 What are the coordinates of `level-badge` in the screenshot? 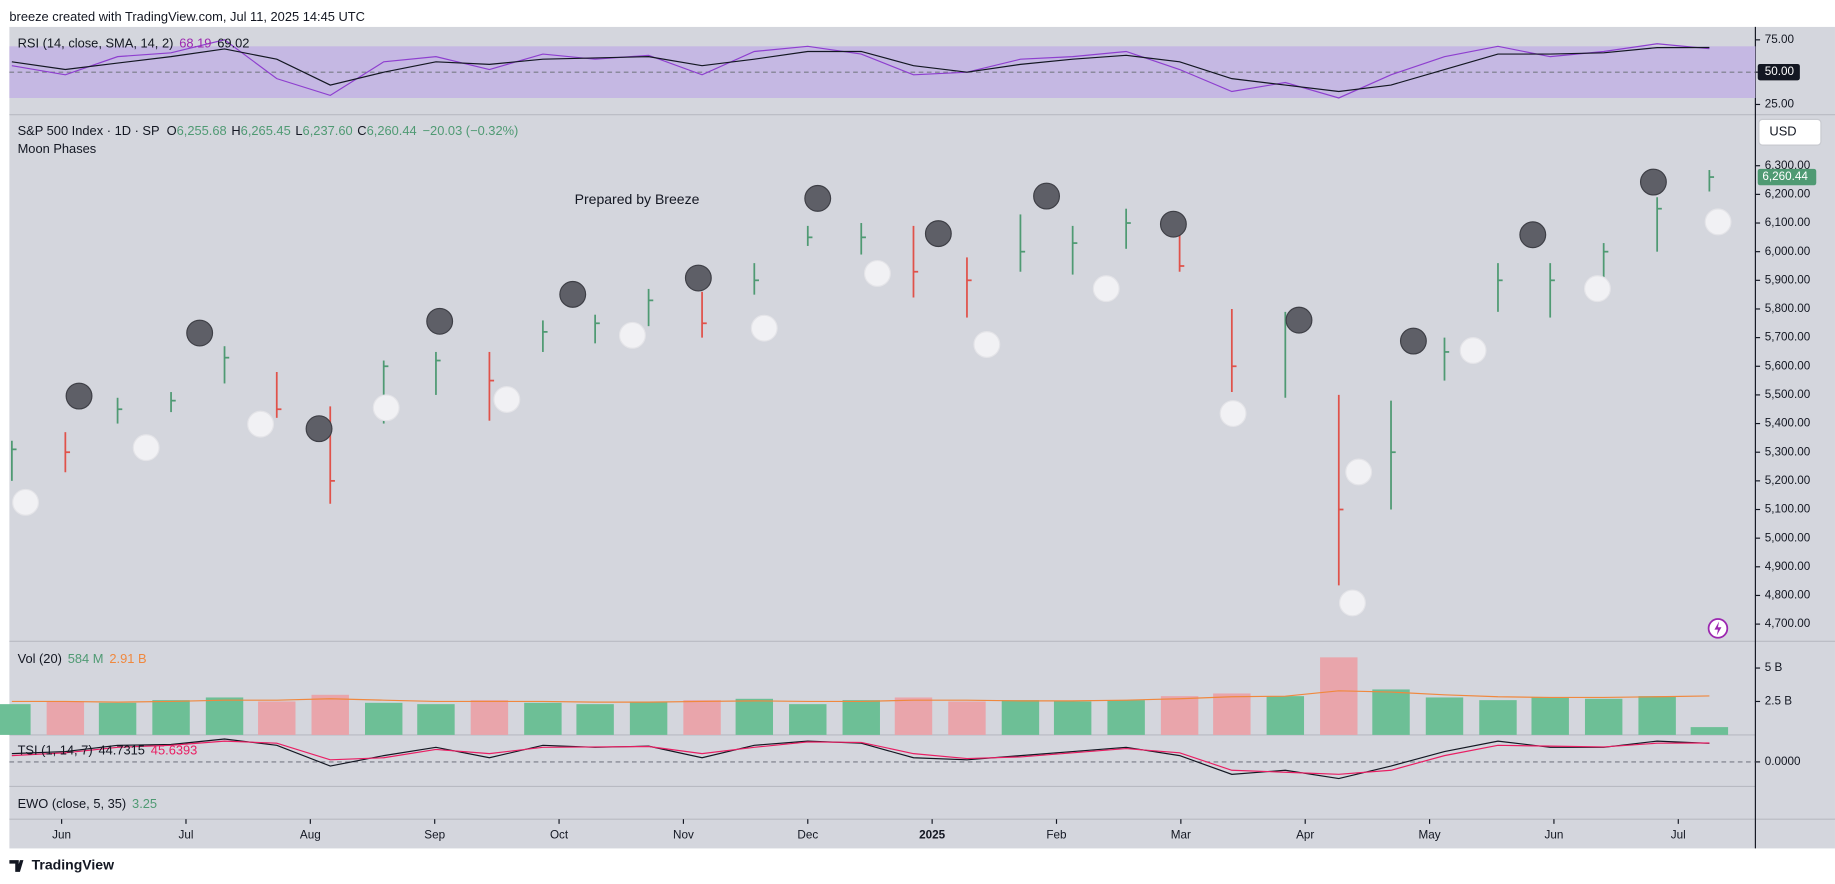 It's located at (1778, 72).